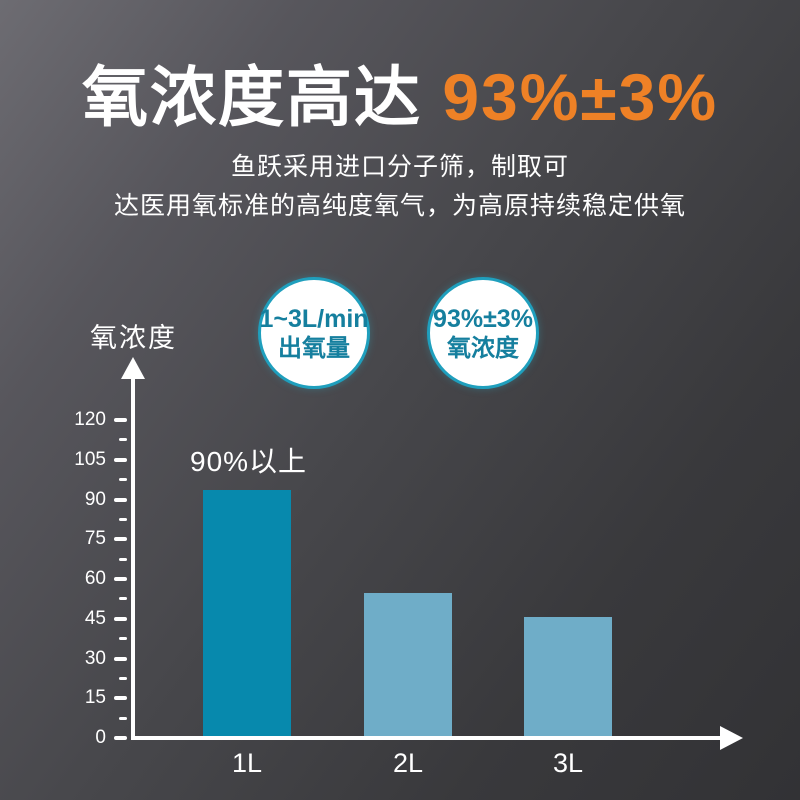 The width and height of the screenshot is (800, 800). What do you see at coordinates (247, 612) in the screenshot?
I see `bar-1L` at bounding box center [247, 612].